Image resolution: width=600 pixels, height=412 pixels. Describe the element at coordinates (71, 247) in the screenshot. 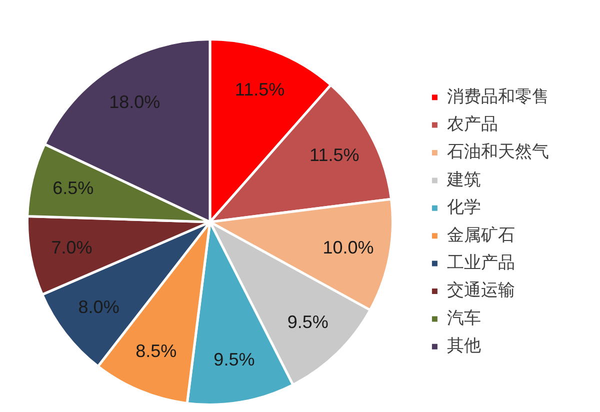

I see `data-label: 7.0%` at that location.